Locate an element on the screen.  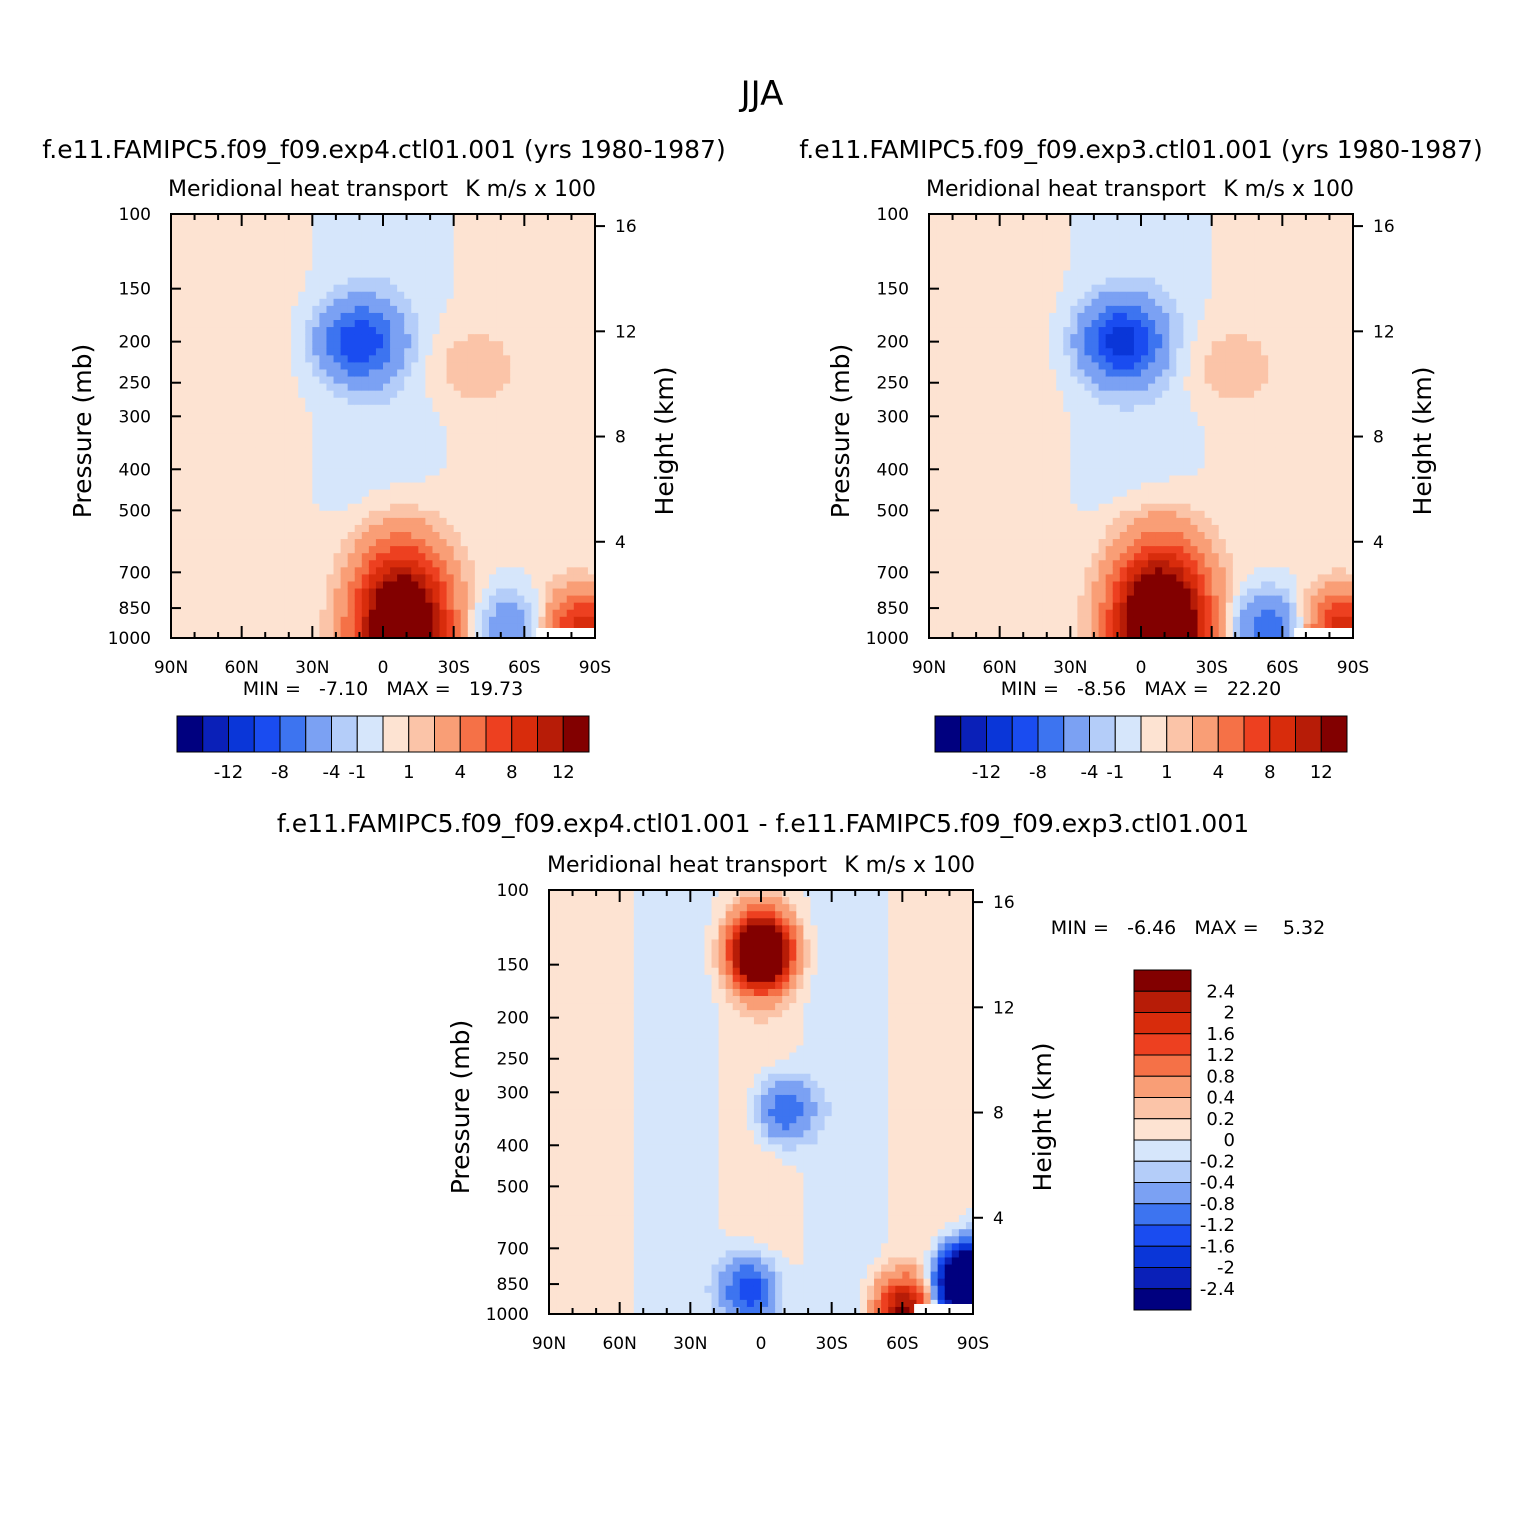
left-xtick-label: 60S is located at coordinates (524, 668).